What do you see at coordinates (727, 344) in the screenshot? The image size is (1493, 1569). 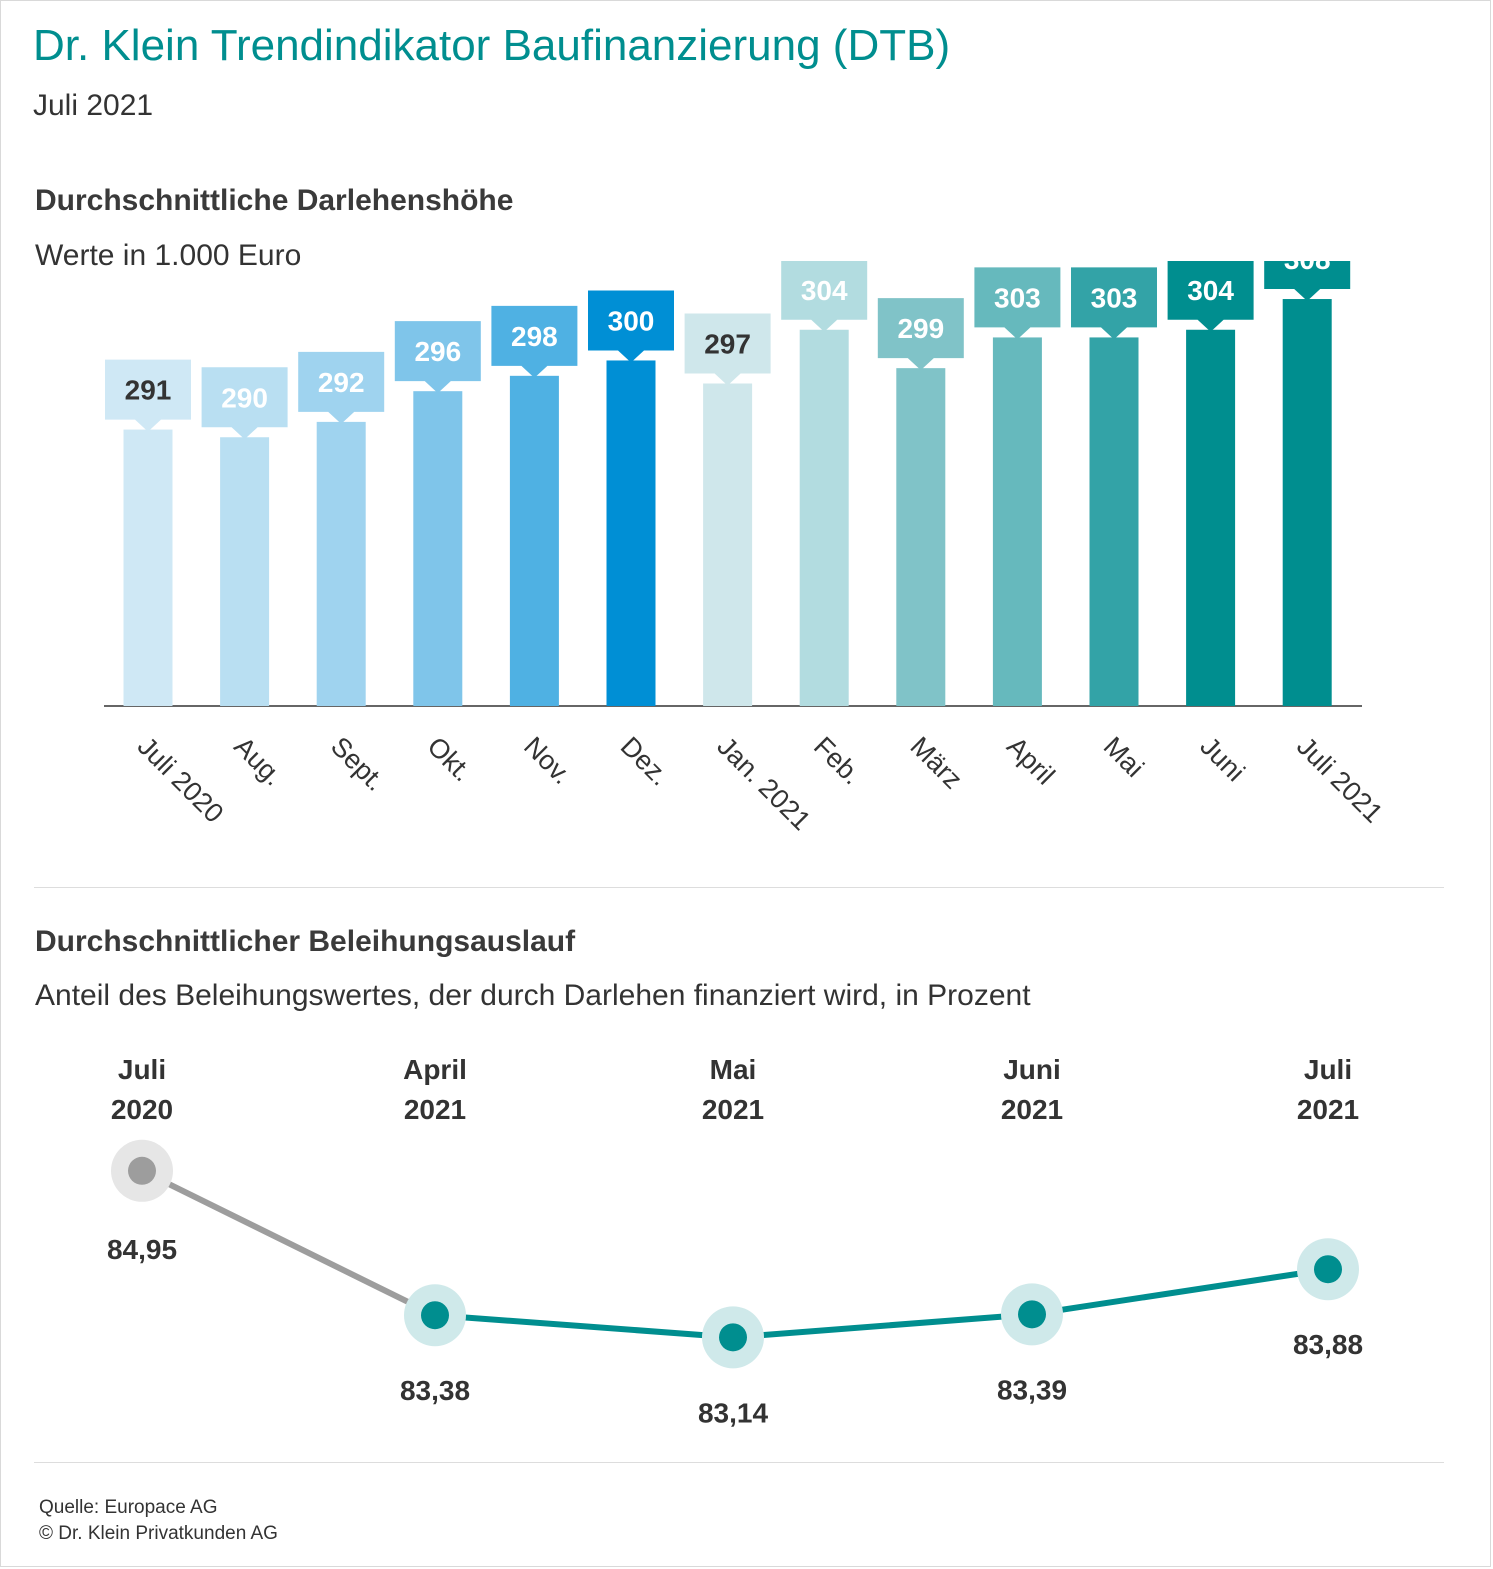 I see `data-label: 297` at bounding box center [727, 344].